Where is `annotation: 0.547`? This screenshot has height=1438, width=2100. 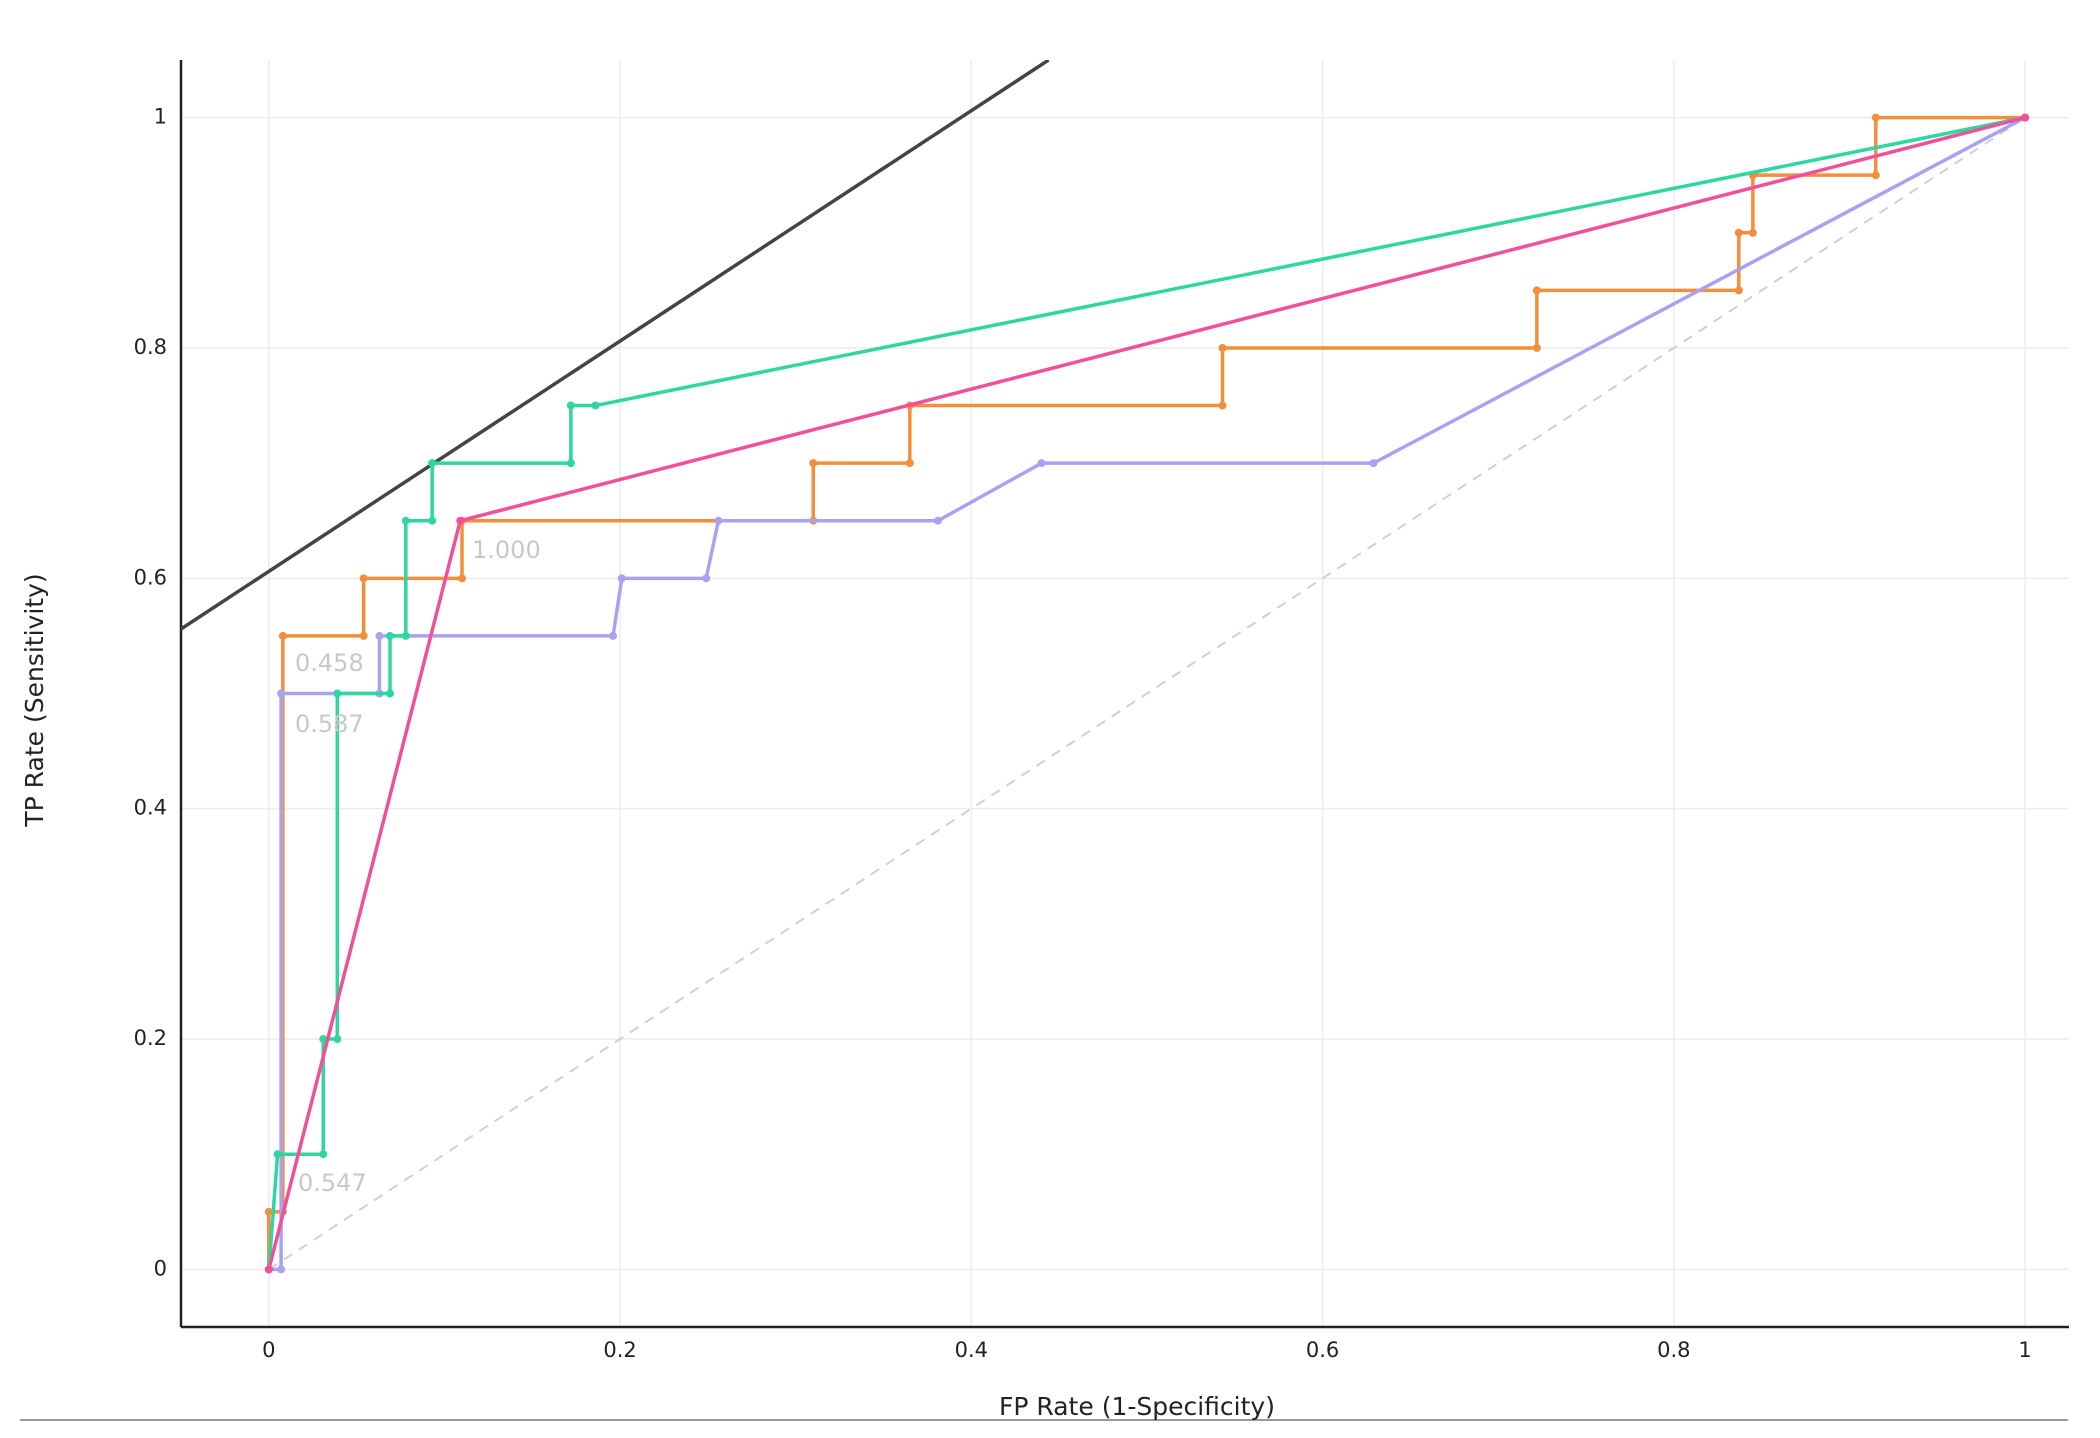 annotation: 0.547 is located at coordinates (332, 1183).